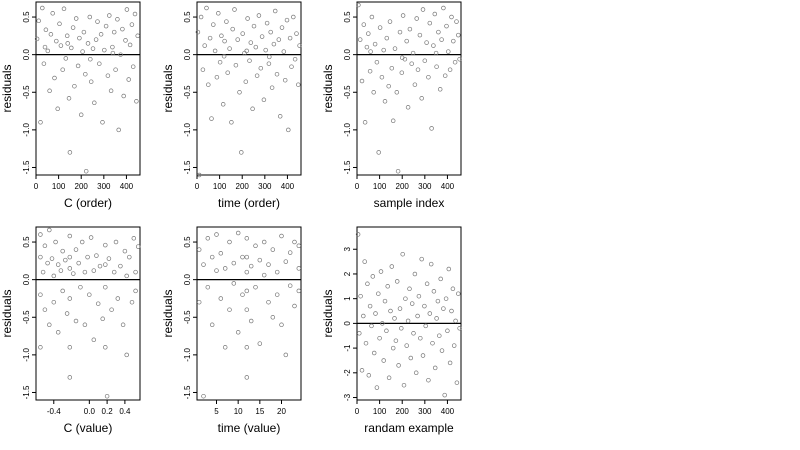  Describe the element at coordinates (88, 313) in the screenshot. I see `plot-frame` at that location.